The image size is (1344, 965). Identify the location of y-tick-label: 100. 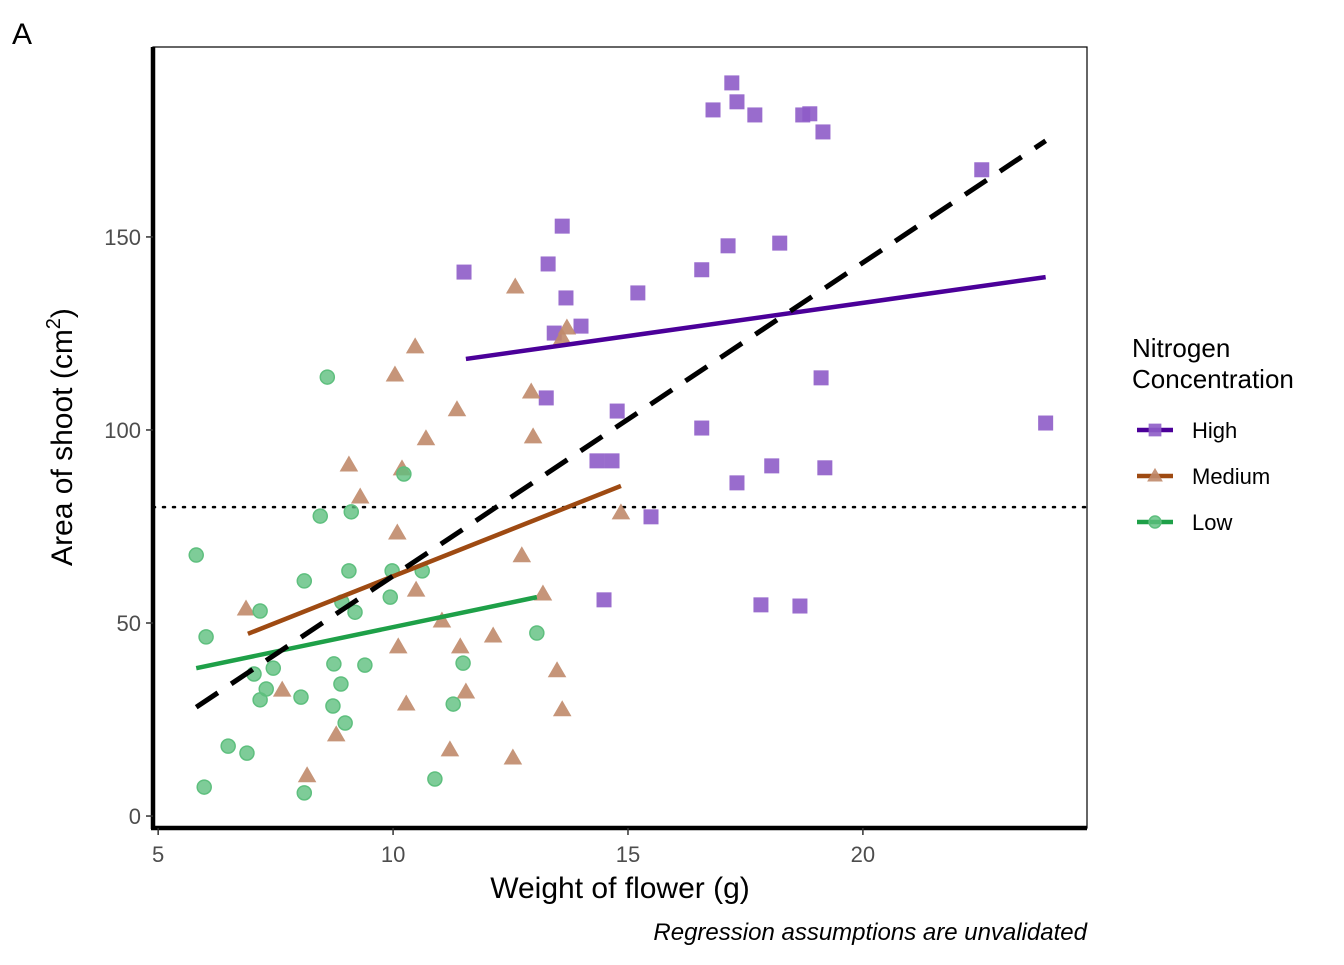
(122, 430).